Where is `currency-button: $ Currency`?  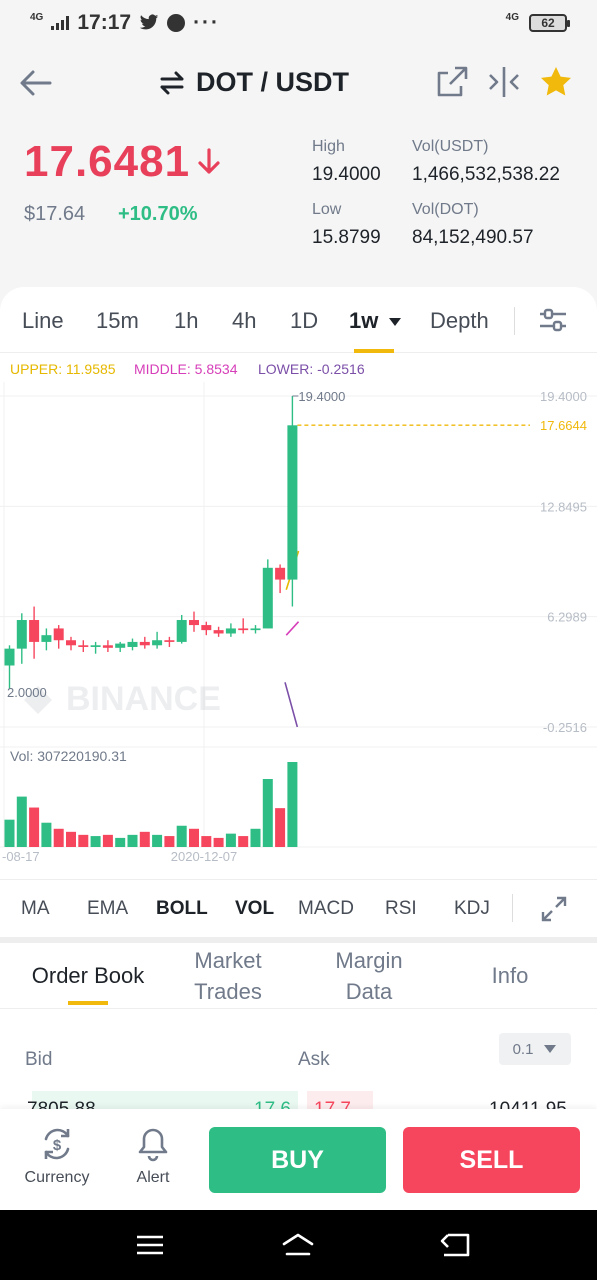
currency-button: $ Currency is located at coordinates (57, 1156).